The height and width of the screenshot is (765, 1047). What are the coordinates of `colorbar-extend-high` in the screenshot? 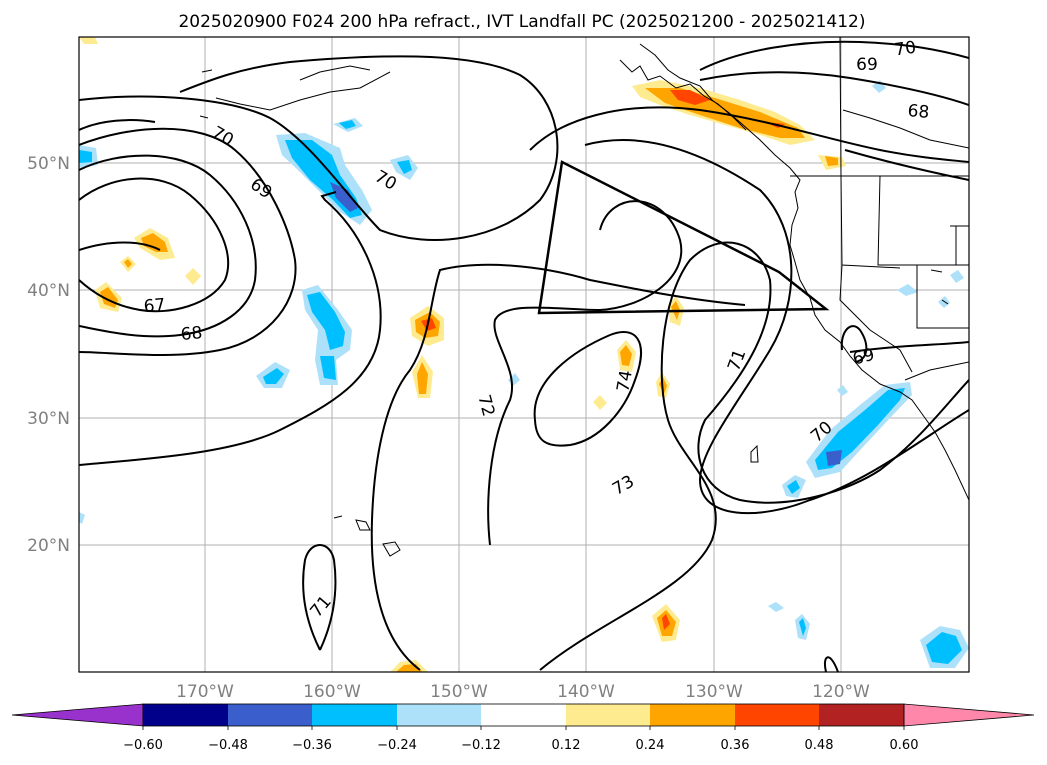 It's located at (969, 715).